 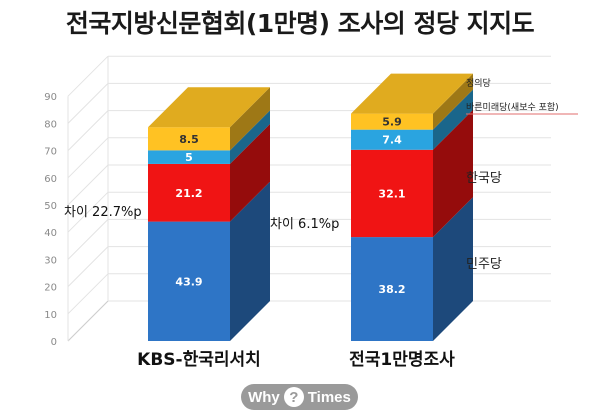 What do you see at coordinates (50, 179) in the screenshot?
I see `y-tick-label: 60` at bounding box center [50, 179].